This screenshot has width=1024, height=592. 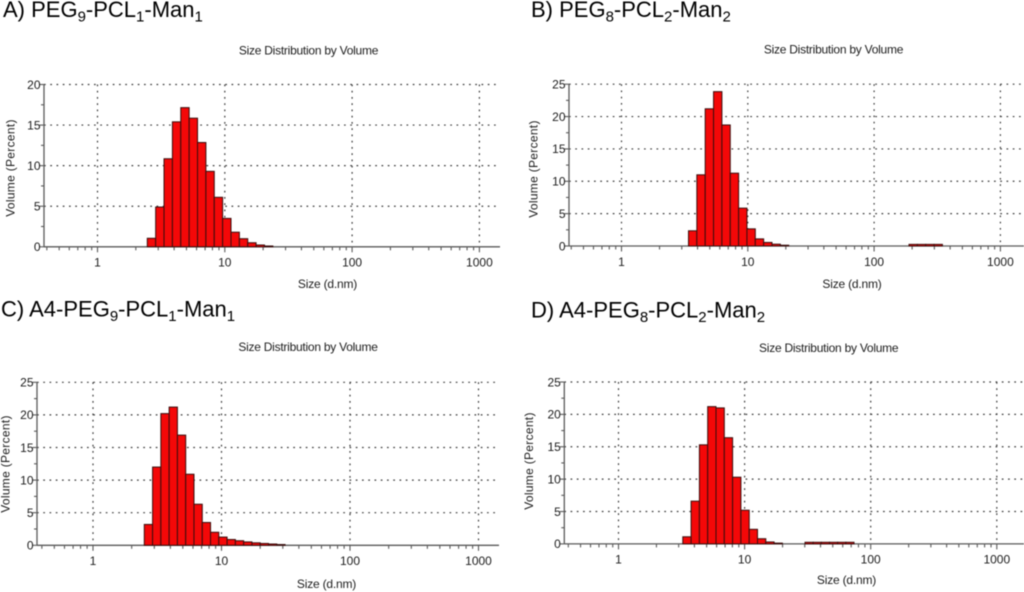 I want to click on svg-text: D) A4-PEG8-PCL2-Man2, so click(x=648, y=312).